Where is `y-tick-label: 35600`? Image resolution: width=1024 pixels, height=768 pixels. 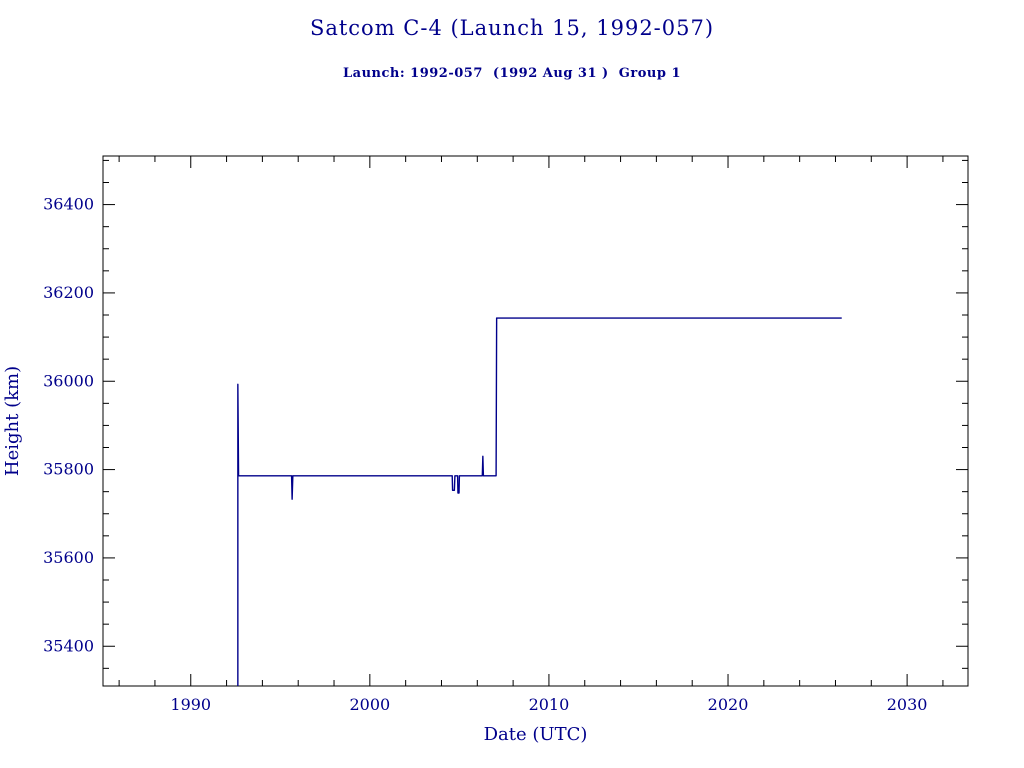
y-tick-label: 35600 is located at coordinates (68, 557).